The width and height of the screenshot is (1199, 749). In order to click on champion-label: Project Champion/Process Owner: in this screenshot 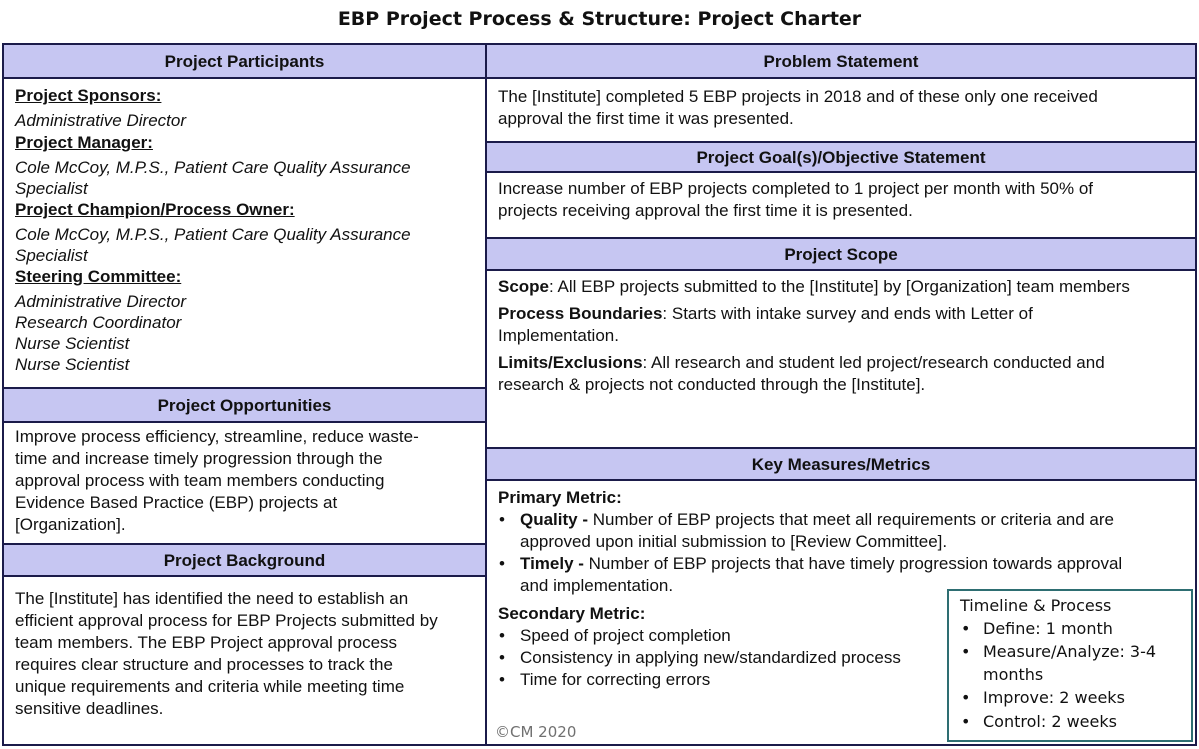, I will do `click(155, 209)`.